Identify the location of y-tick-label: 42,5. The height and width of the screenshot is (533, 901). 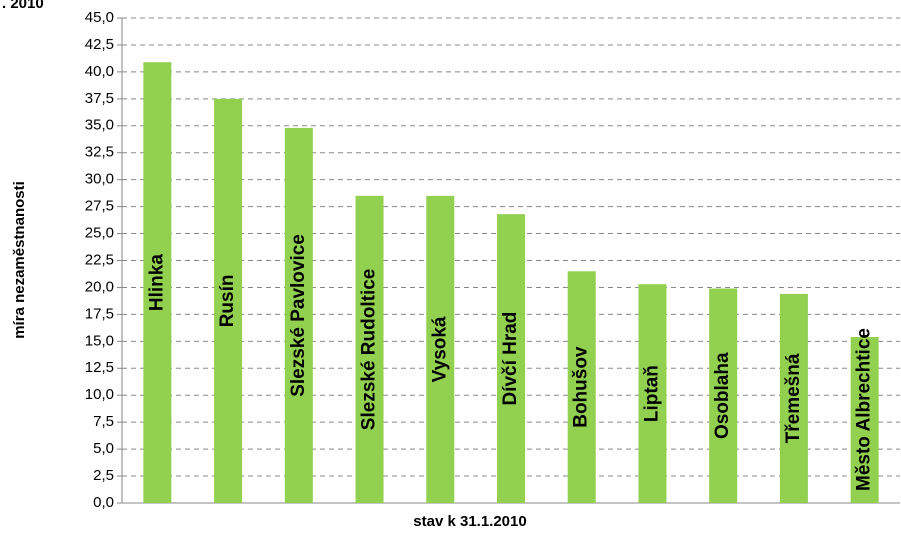
(99, 44).